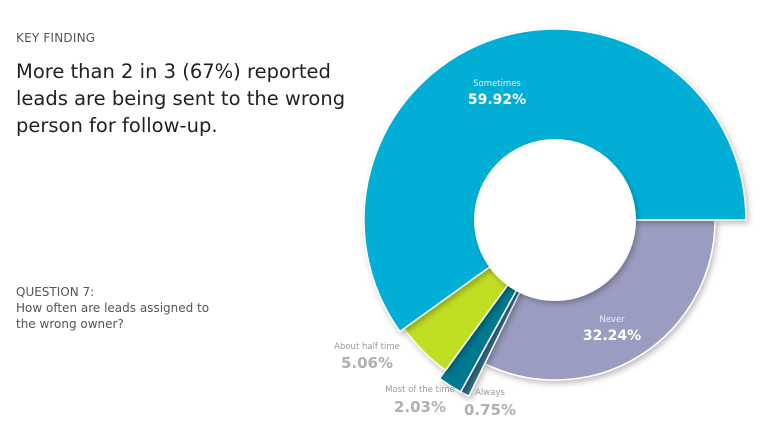  I want to click on slice-label-never: Never, so click(612, 320).